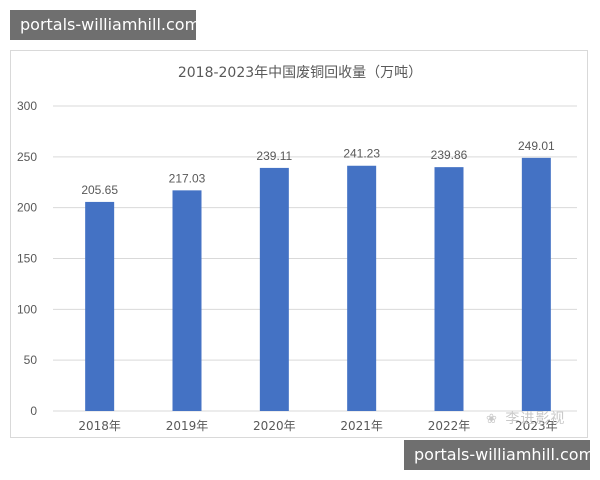  Describe the element at coordinates (99, 190) in the screenshot. I see `data-label: 205.65` at that location.